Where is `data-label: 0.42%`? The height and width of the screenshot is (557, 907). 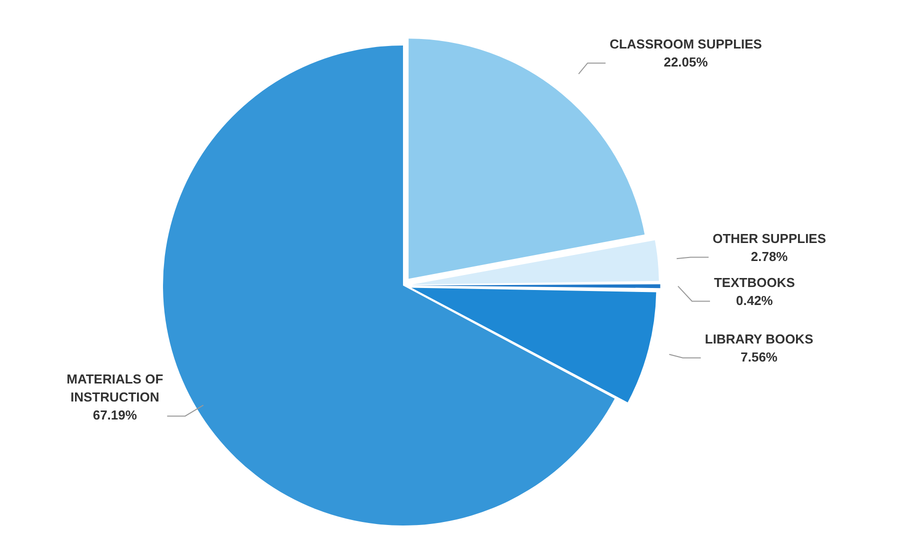
data-label: 0.42% is located at coordinates (755, 300).